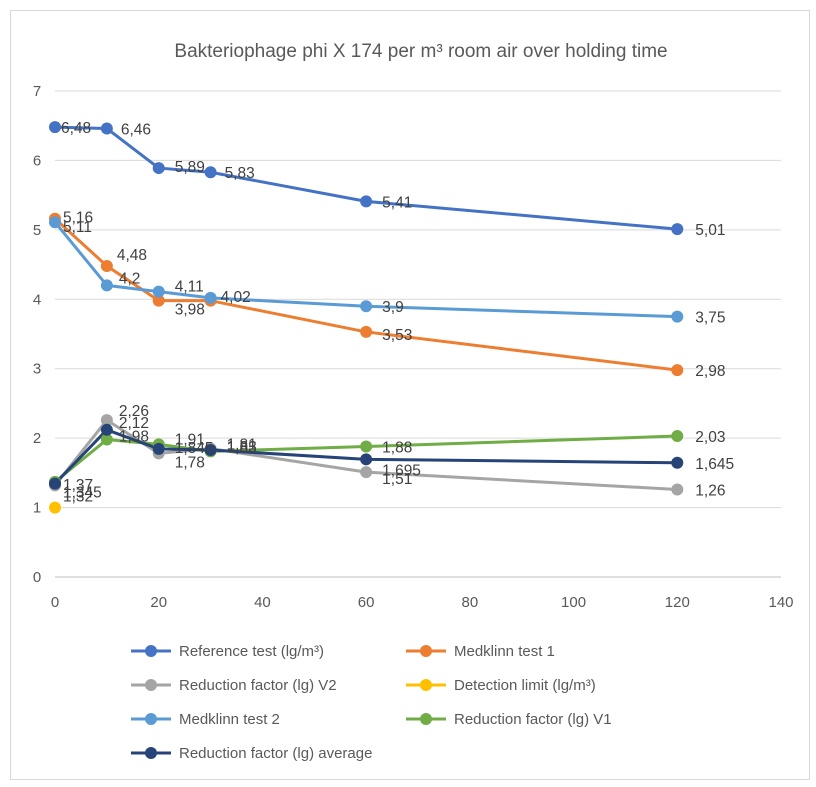 The image size is (816, 787). Describe the element at coordinates (710, 371) in the screenshot. I see `data-label: 2,98` at that location.